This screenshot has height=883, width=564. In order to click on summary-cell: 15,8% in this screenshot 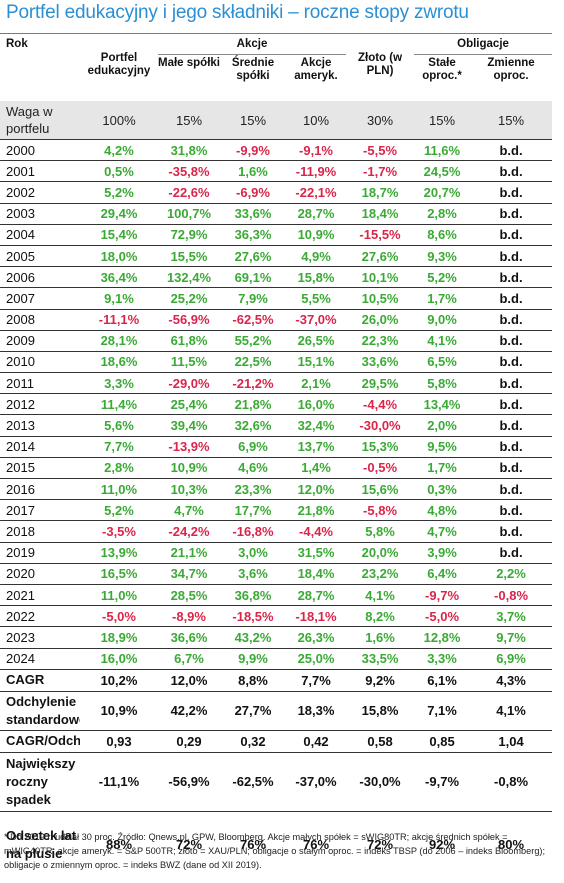, I will do `click(380, 710)`.